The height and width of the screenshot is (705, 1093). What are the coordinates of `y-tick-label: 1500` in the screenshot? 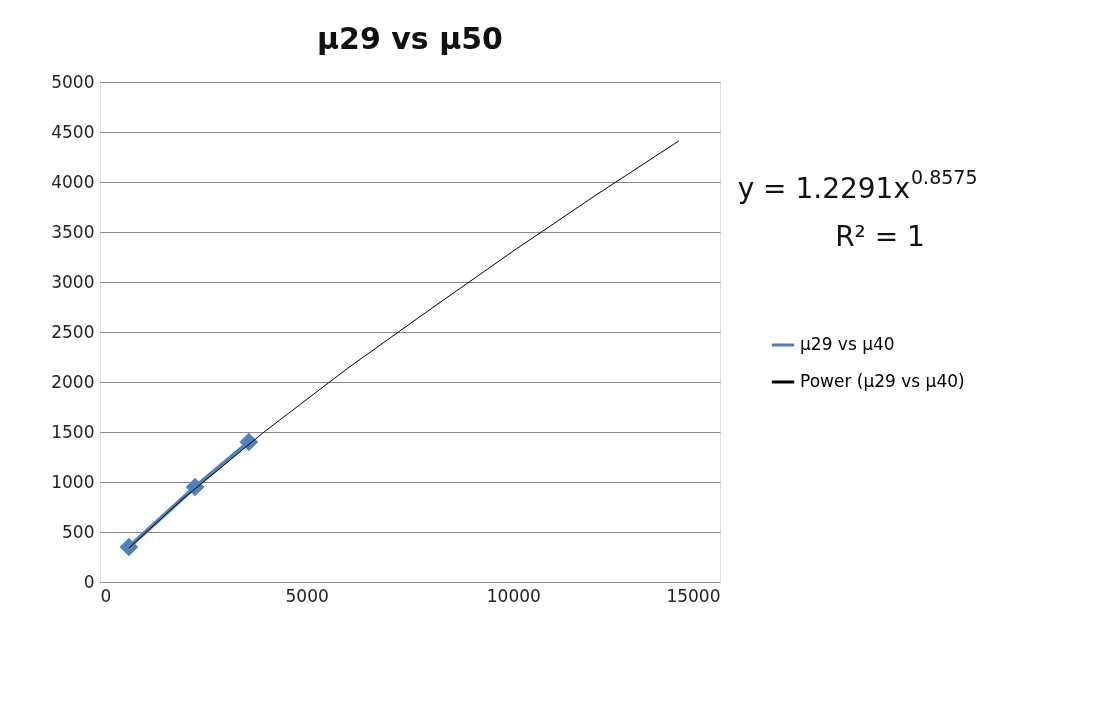 It's located at (73, 431).